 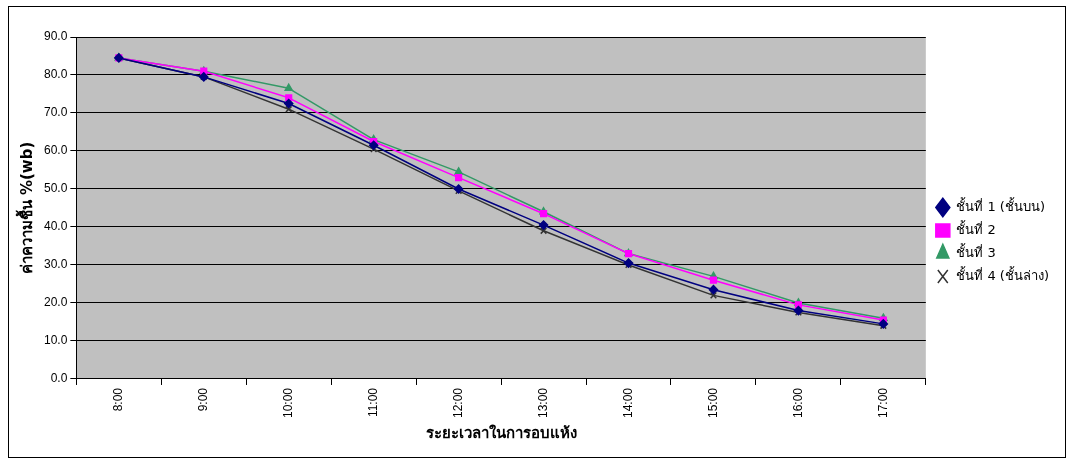 What do you see at coordinates (627, 402) in the screenshot?
I see `x-tick-label: 14:00` at bounding box center [627, 402].